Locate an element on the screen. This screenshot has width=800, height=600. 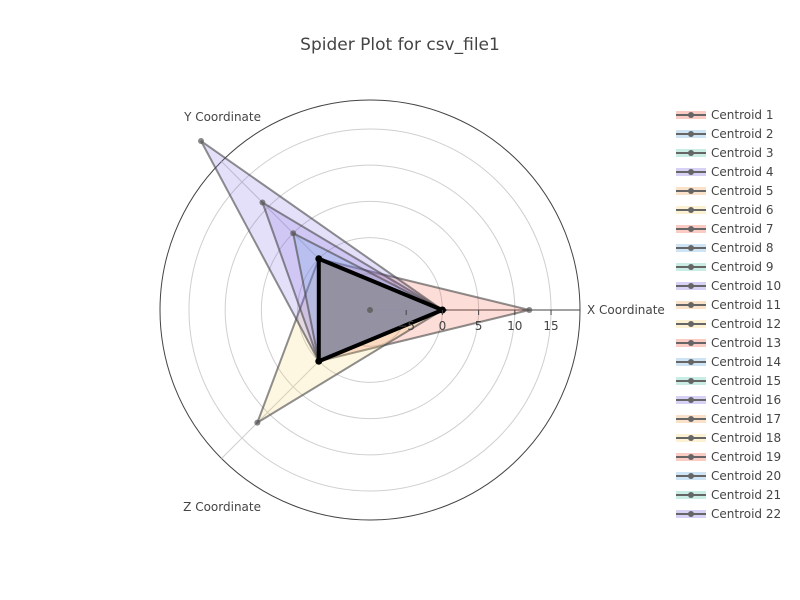
legend-label: Centroid 11 is located at coordinates (746, 305).